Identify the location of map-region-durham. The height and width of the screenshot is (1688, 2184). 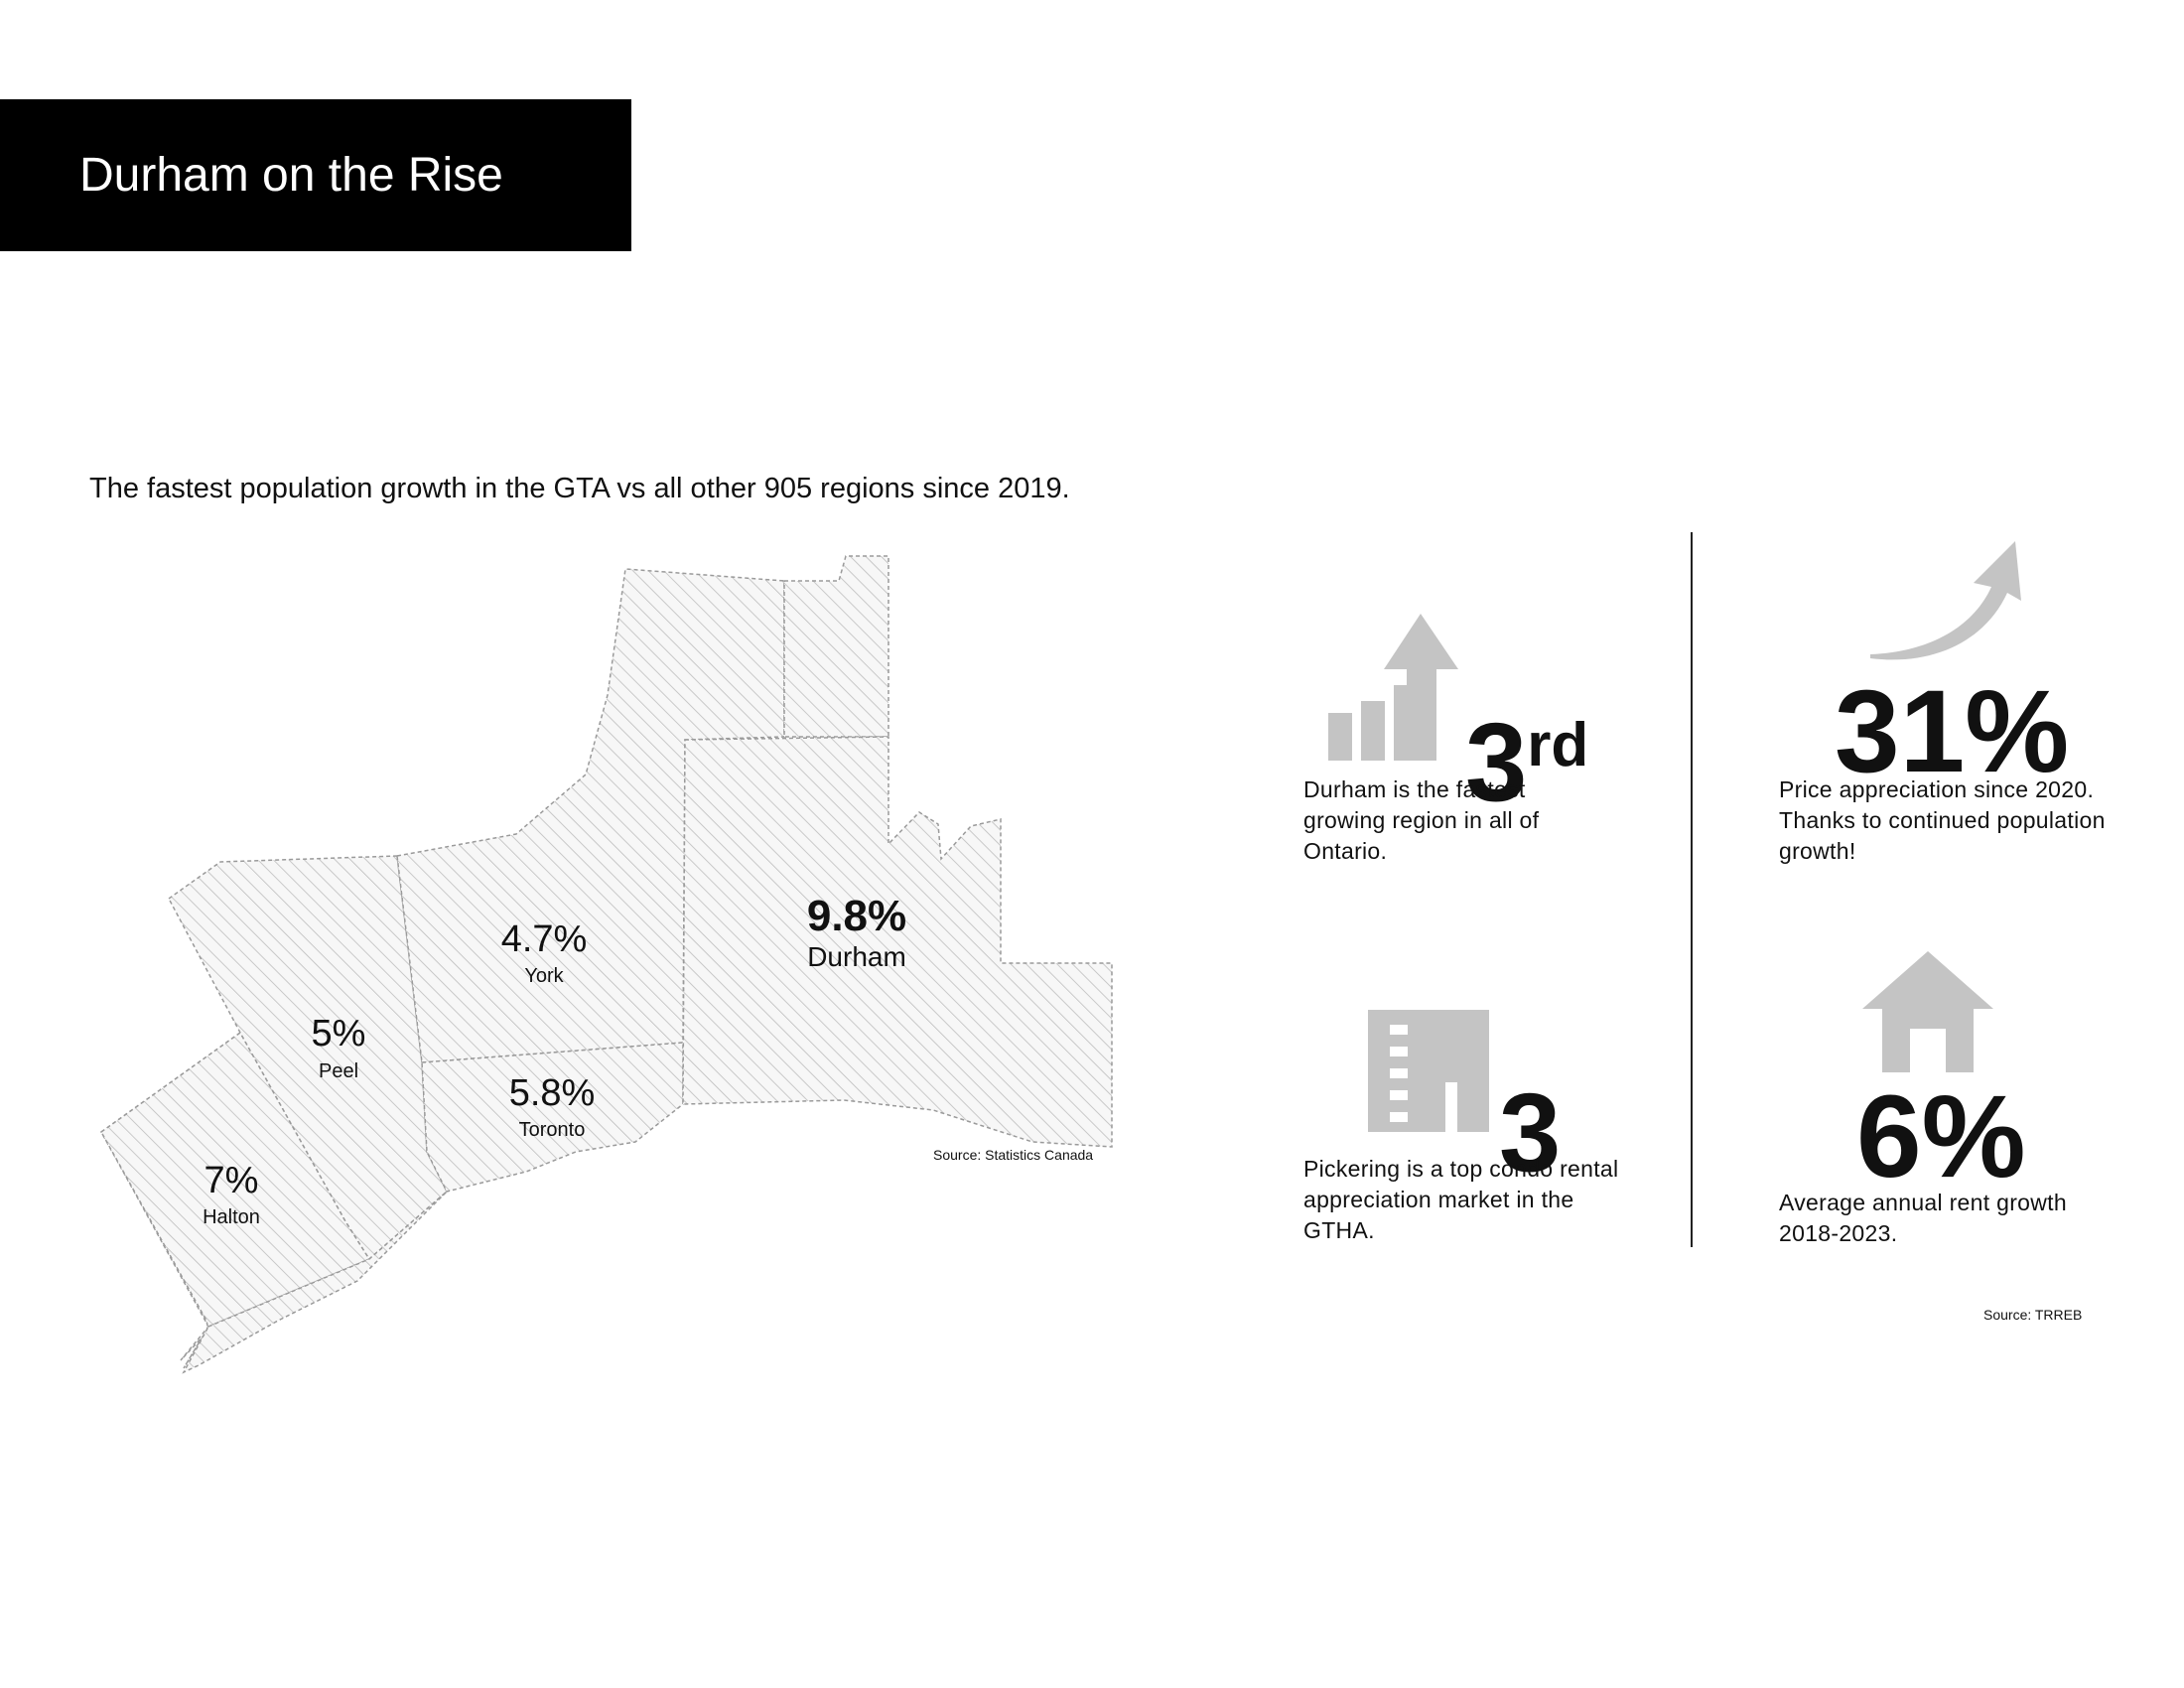
(897, 942).